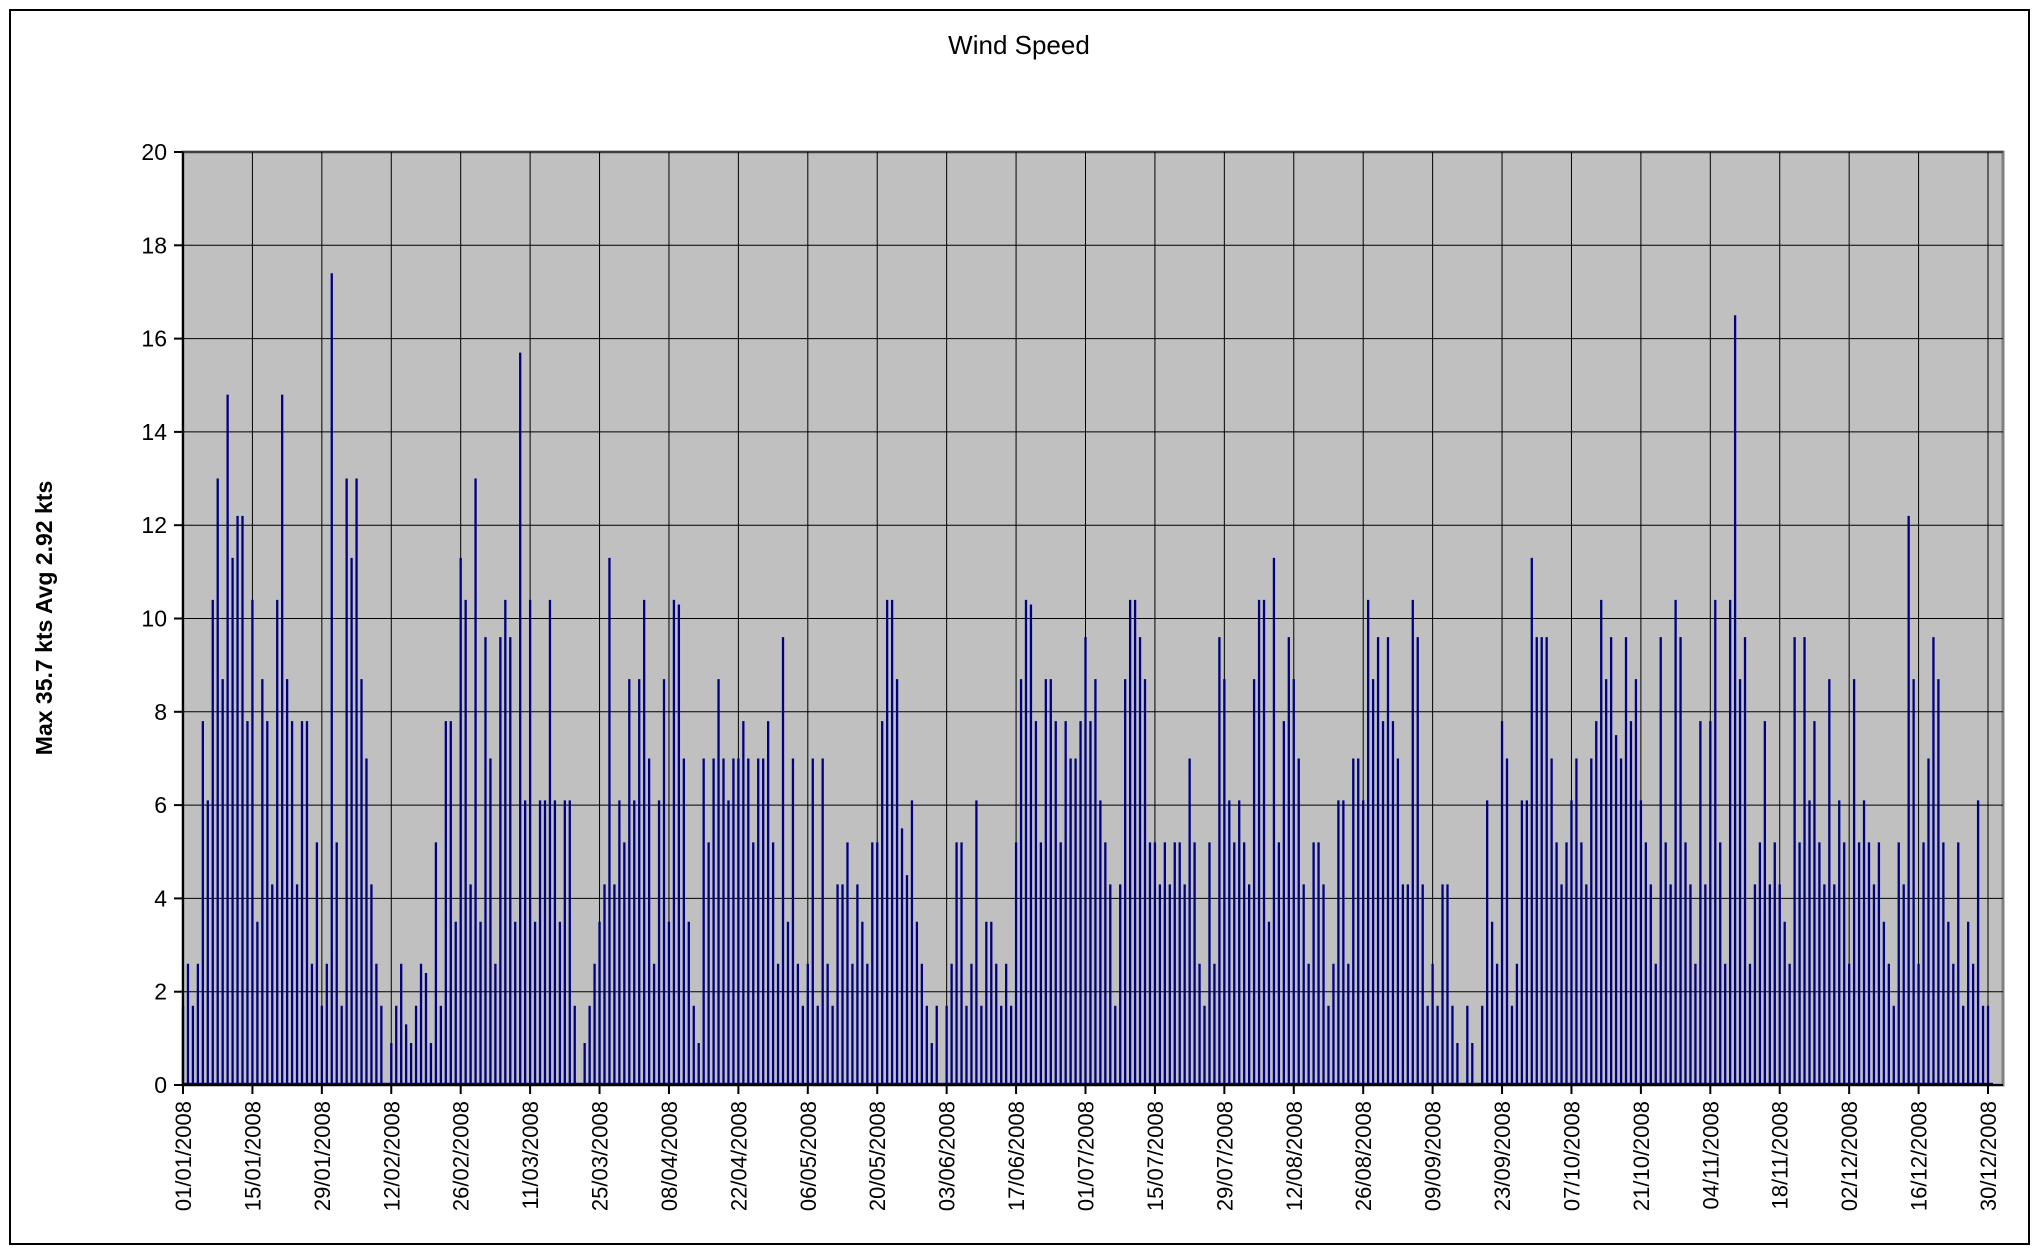 Image resolution: width=2039 pixels, height=1259 pixels. What do you see at coordinates (1294, 1156) in the screenshot?
I see `x-tick-label: 12/08/2008` at bounding box center [1294, 1156].